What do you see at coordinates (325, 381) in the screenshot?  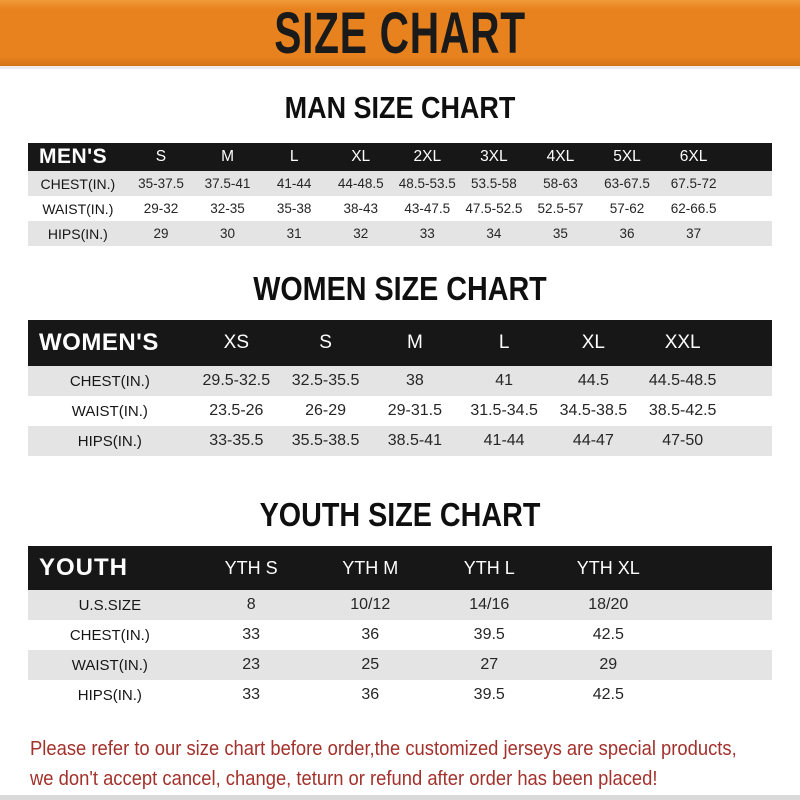 I see `size-value-cell: 32.5-35.5` at bounding box center [325, 381].